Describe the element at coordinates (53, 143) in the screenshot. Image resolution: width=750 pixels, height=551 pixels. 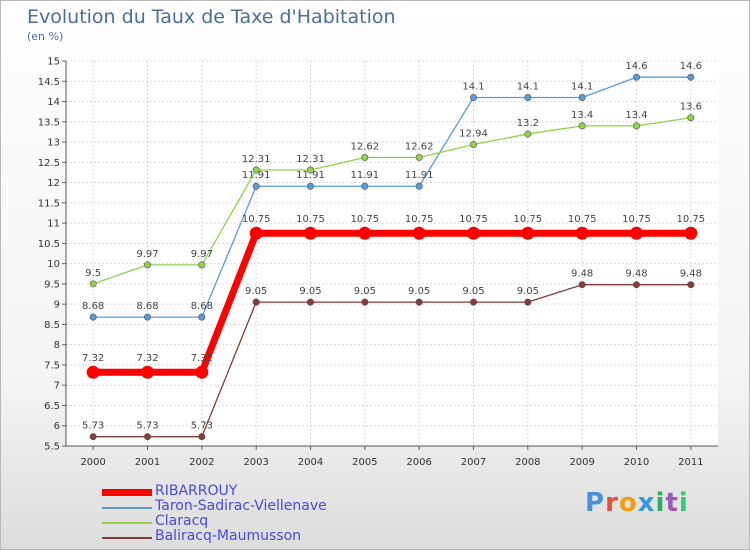
I see `y-tick-label: 13` at that location.